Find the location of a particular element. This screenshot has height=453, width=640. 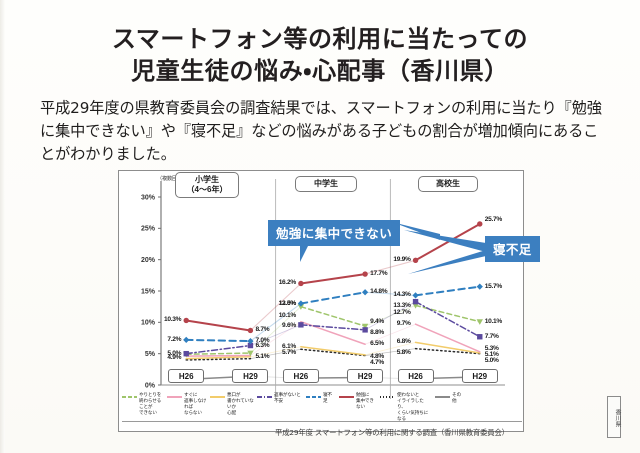

x-axis-label-h26-0: H26 is located at coordinates (186, 376).